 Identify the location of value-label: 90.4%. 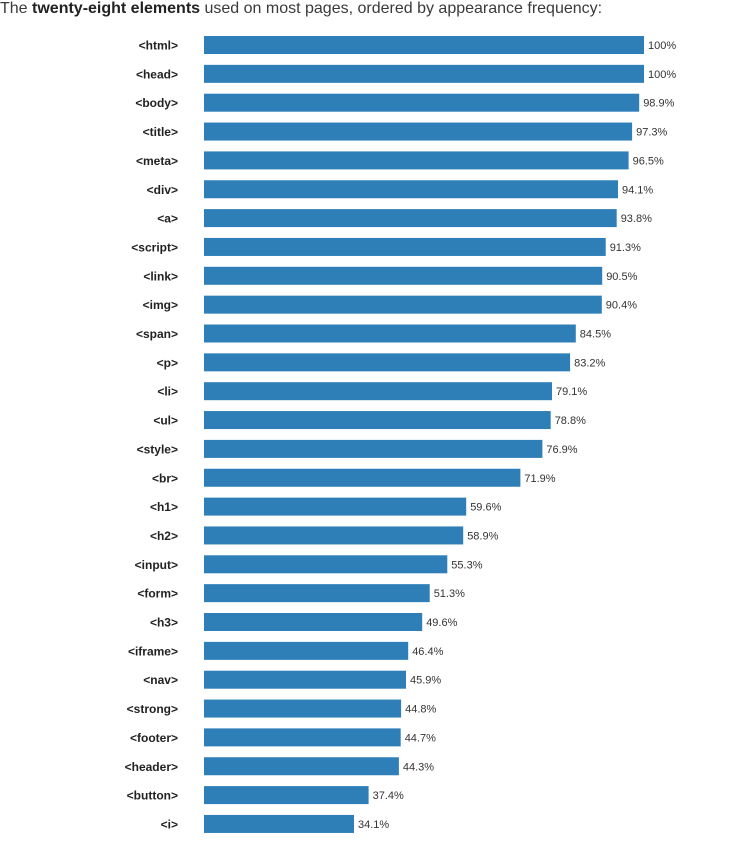
(621, 306).